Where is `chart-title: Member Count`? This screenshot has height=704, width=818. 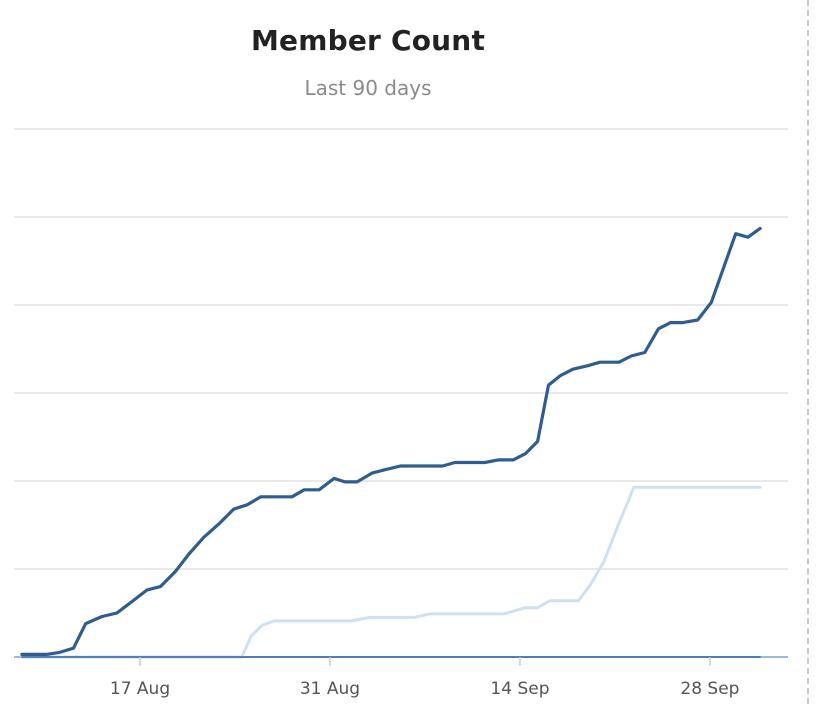
chart-title: Member Count is located at coordinates (368, 40).